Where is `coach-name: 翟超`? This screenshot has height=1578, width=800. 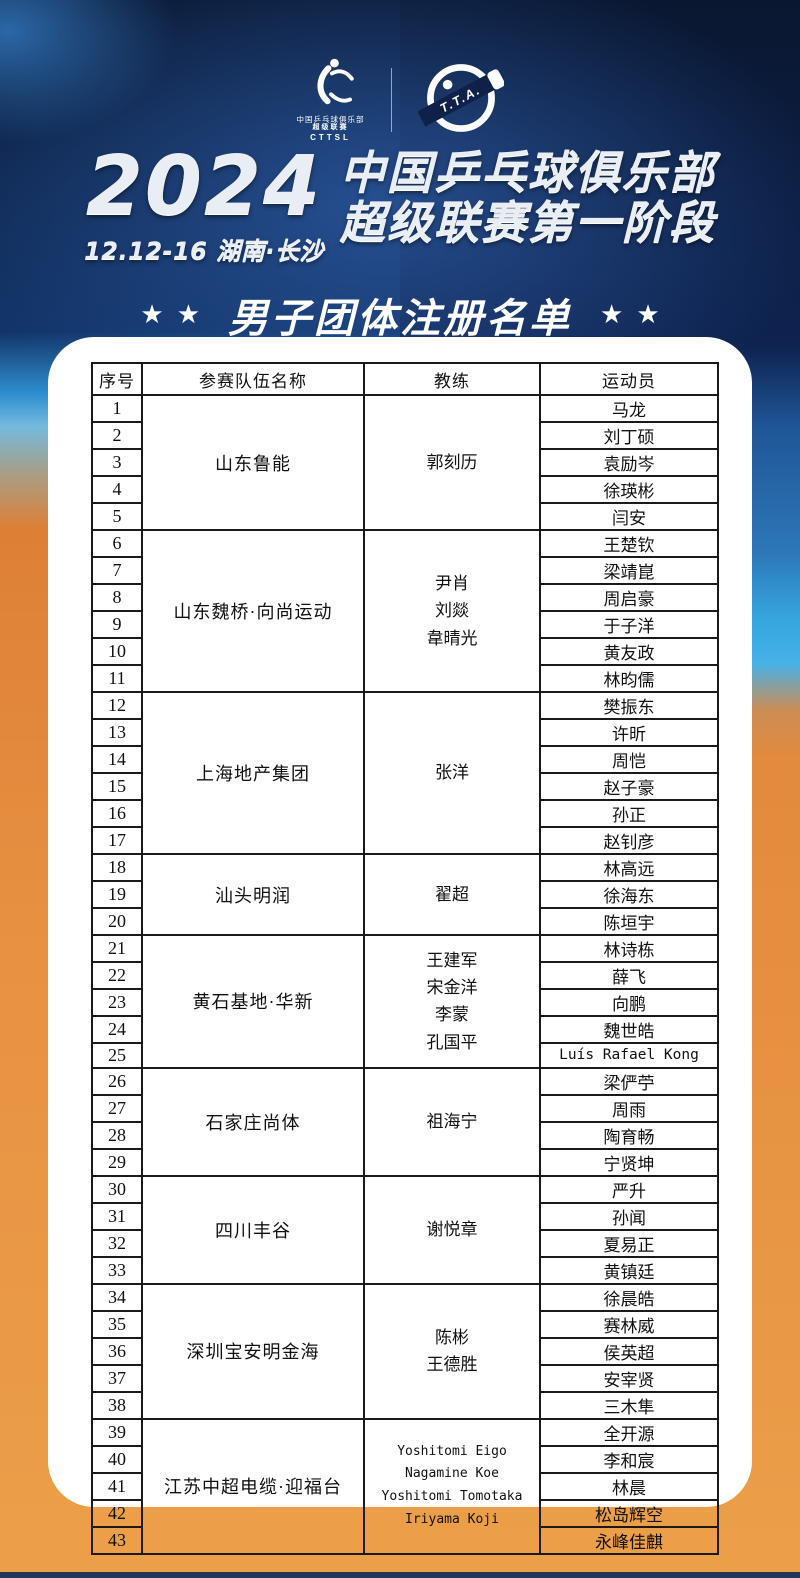 coach-name: 翟超 is located at coordinates (452, 894).